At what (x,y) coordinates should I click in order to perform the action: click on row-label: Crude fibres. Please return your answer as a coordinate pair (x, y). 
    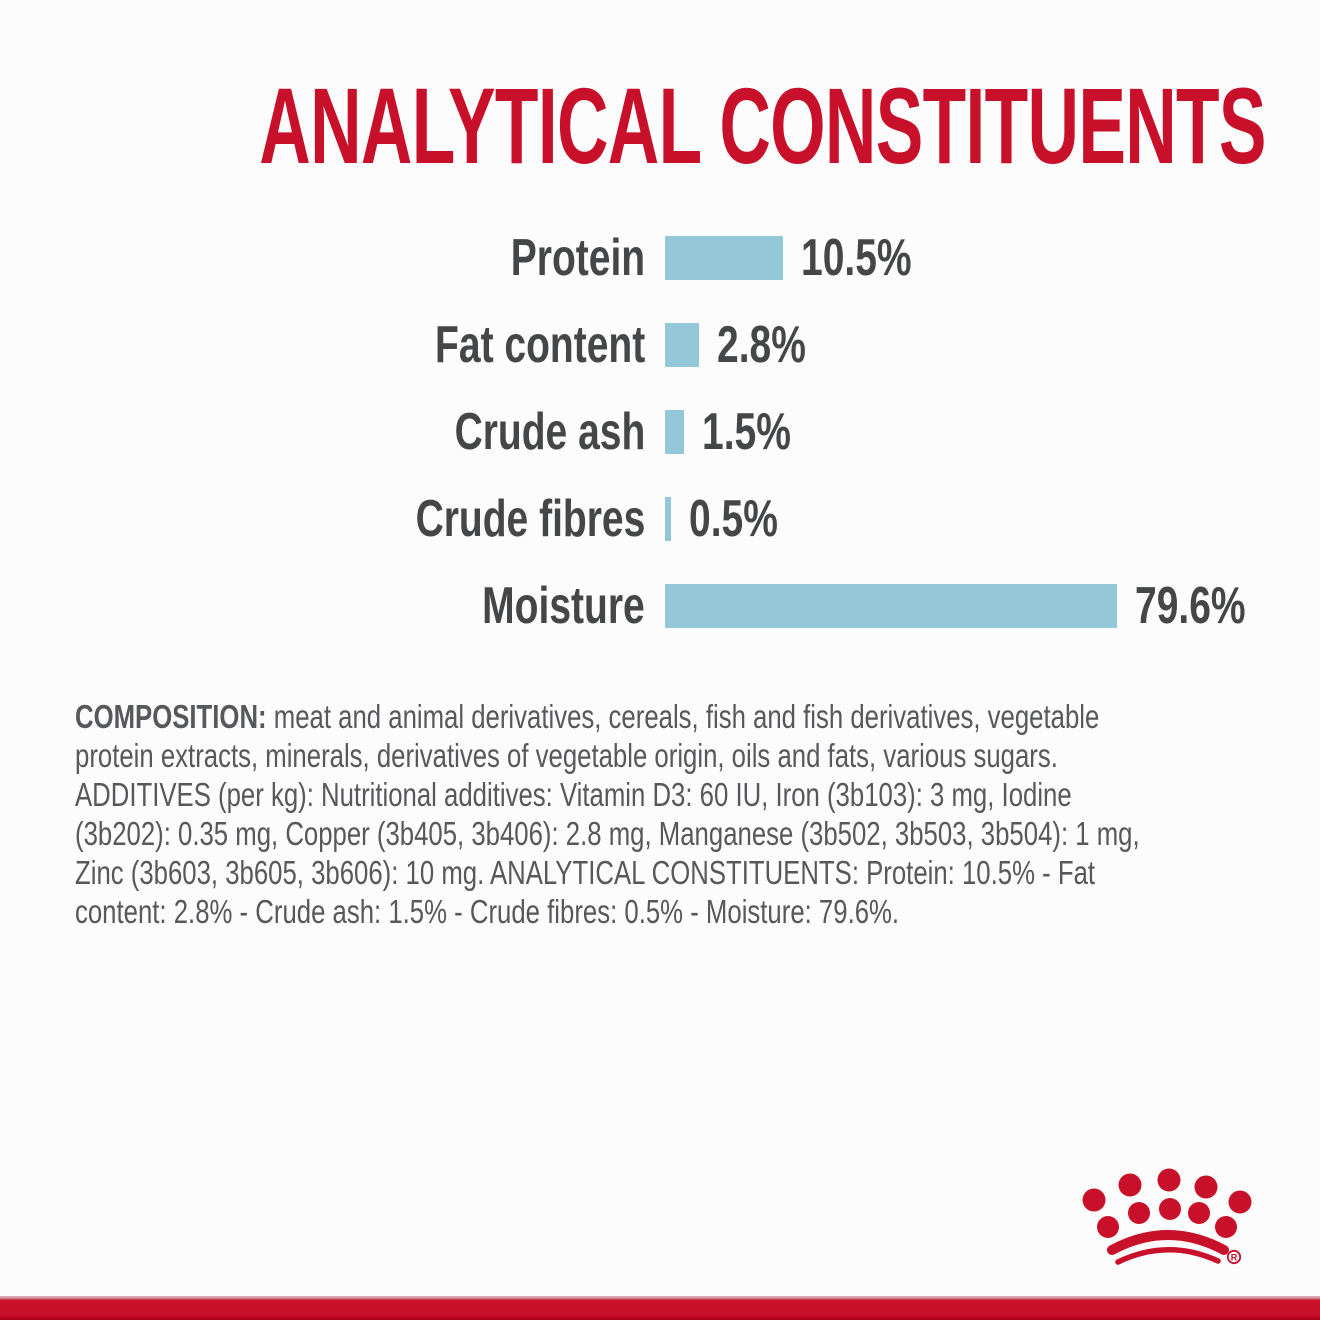
    Looking at the image, I should click on (530, 518).